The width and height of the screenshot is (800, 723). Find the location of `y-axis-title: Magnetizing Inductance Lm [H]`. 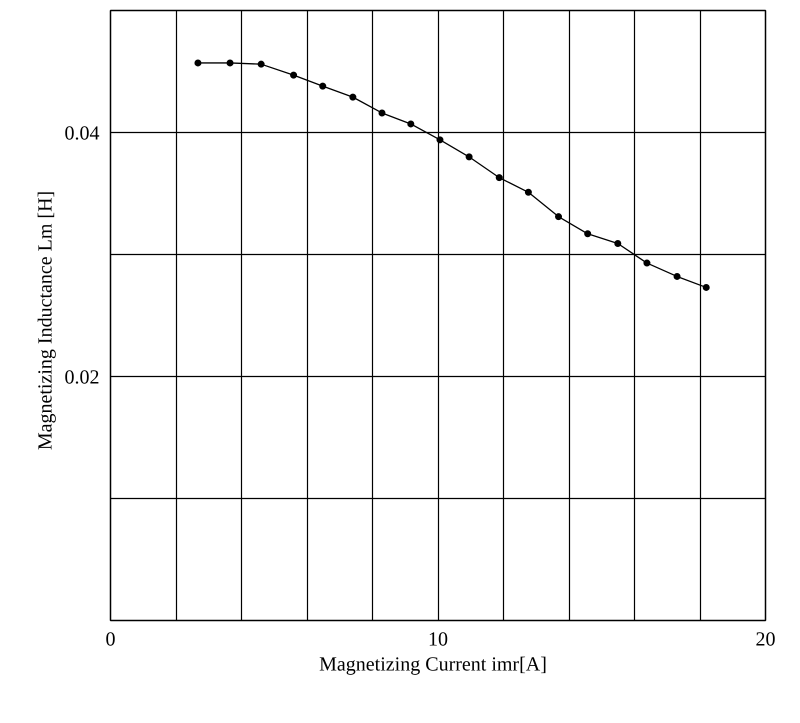

y-axis-title: Magnetizing Inductance Lm [H] is located at coordinates (45, 320).